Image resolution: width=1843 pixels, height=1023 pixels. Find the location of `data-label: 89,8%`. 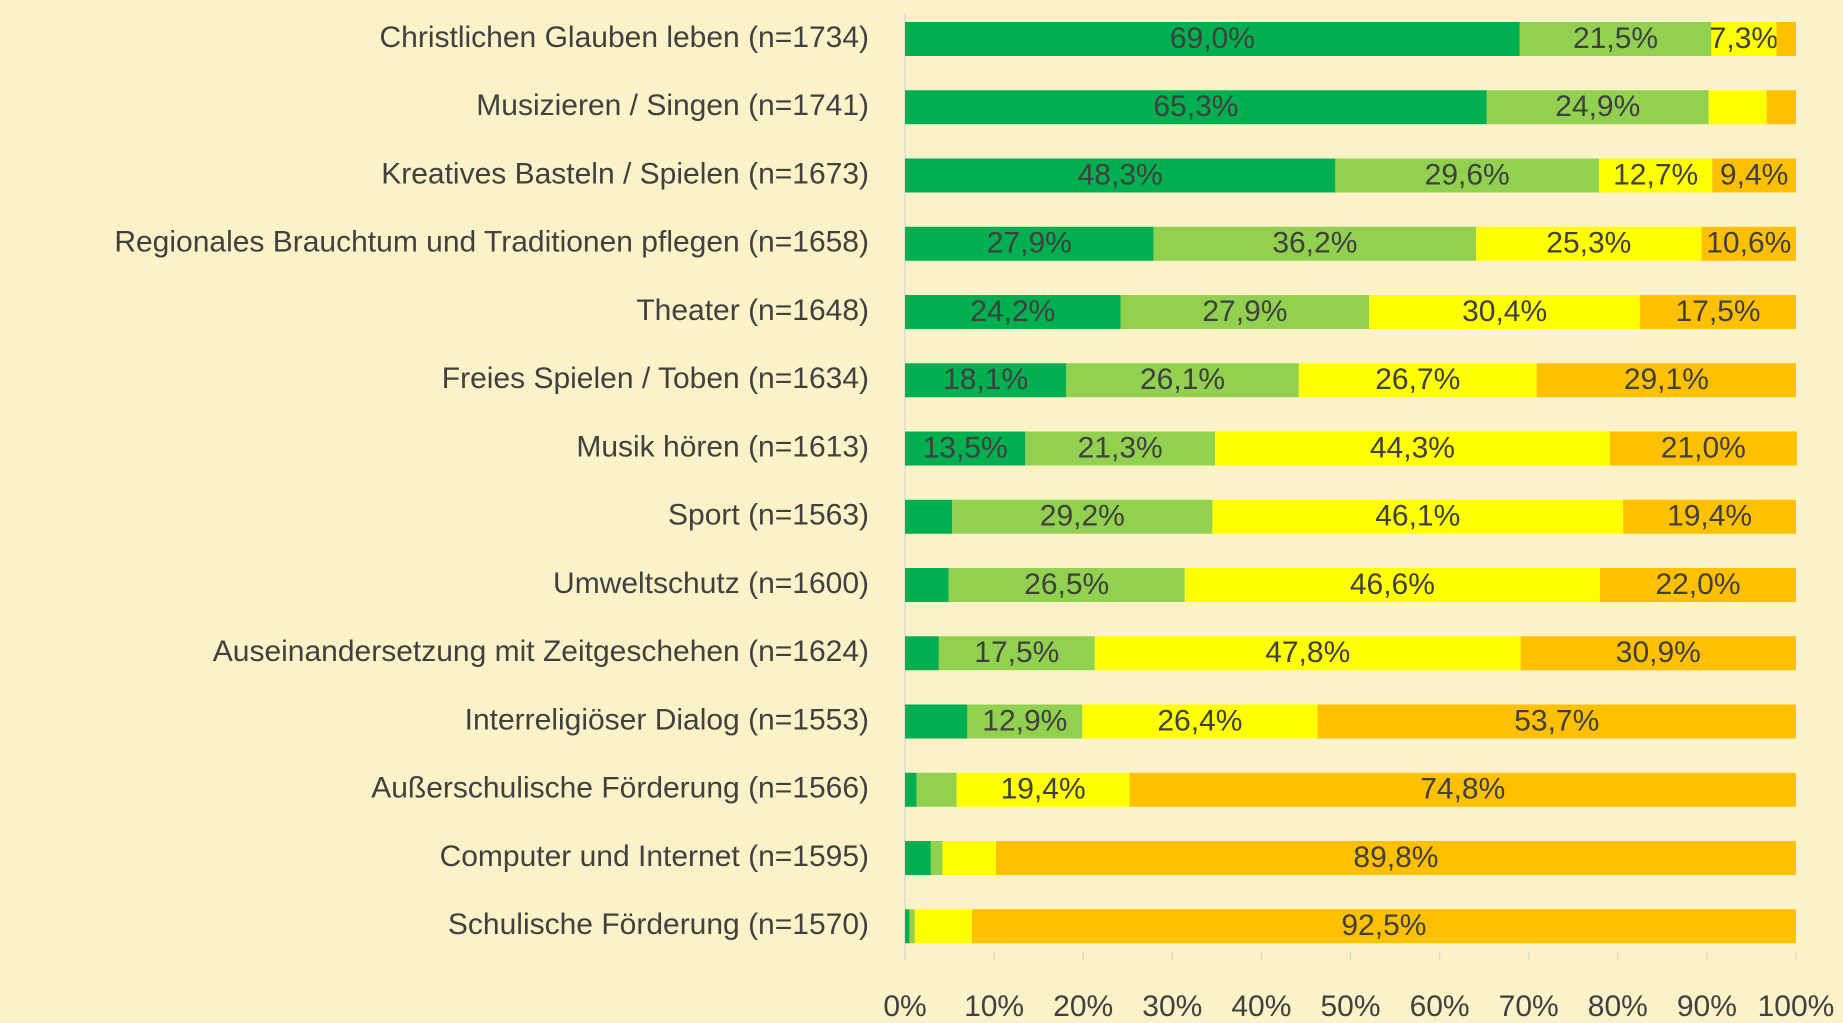

data-label: 89,8% is located at coordinates (1395, 857).